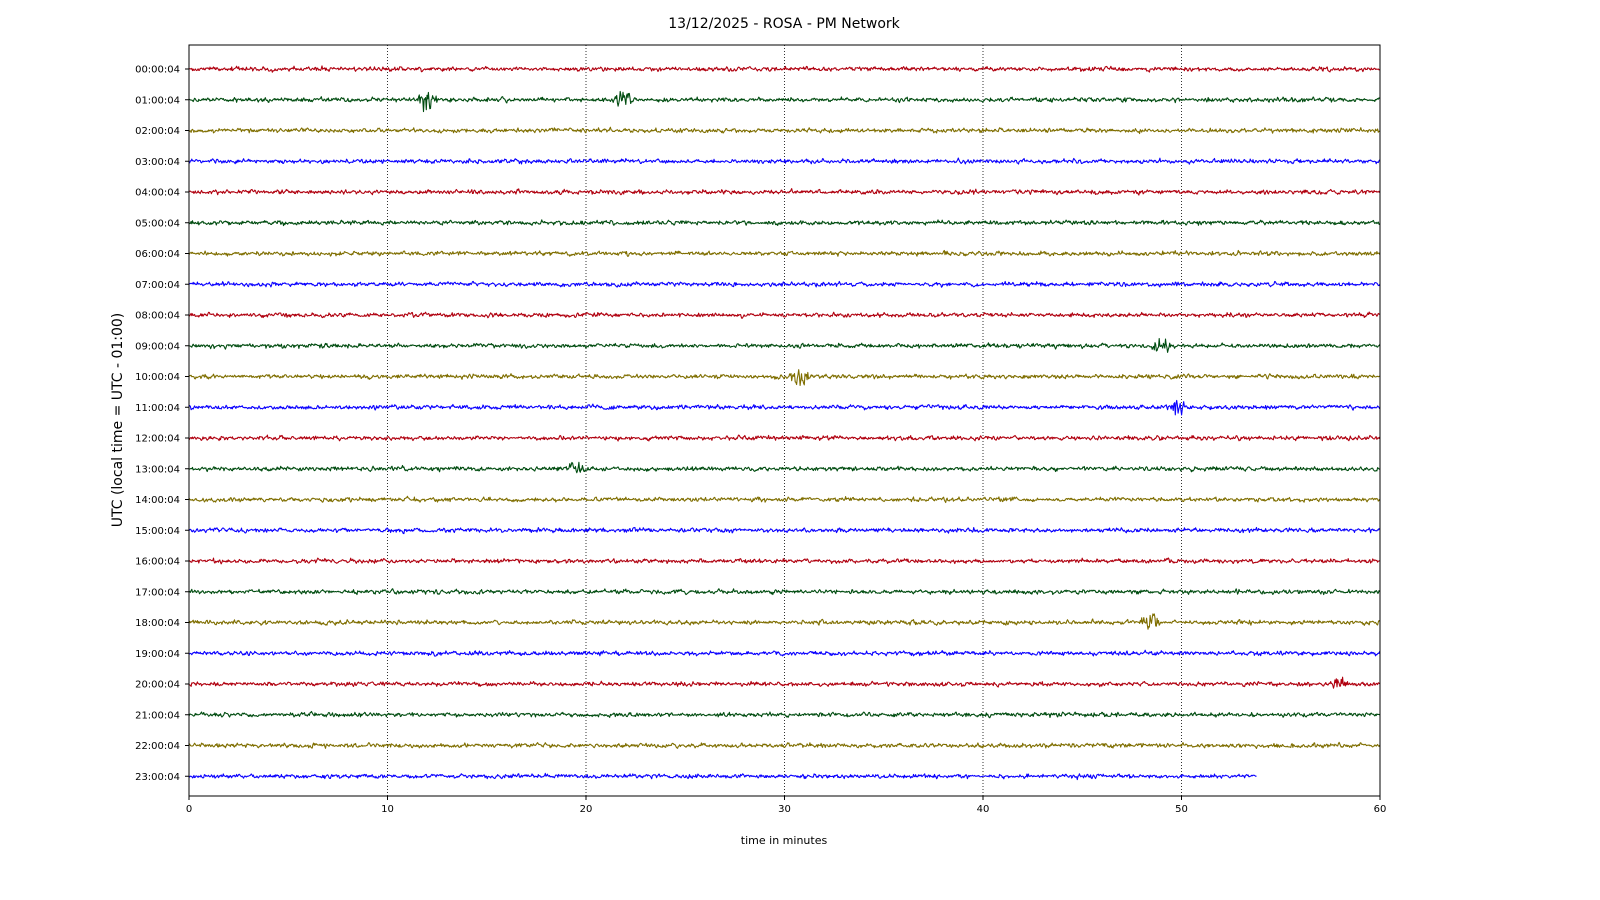 The image size is (1600, 900). I want to click on x-tick-label: 20, so click(586, 809).